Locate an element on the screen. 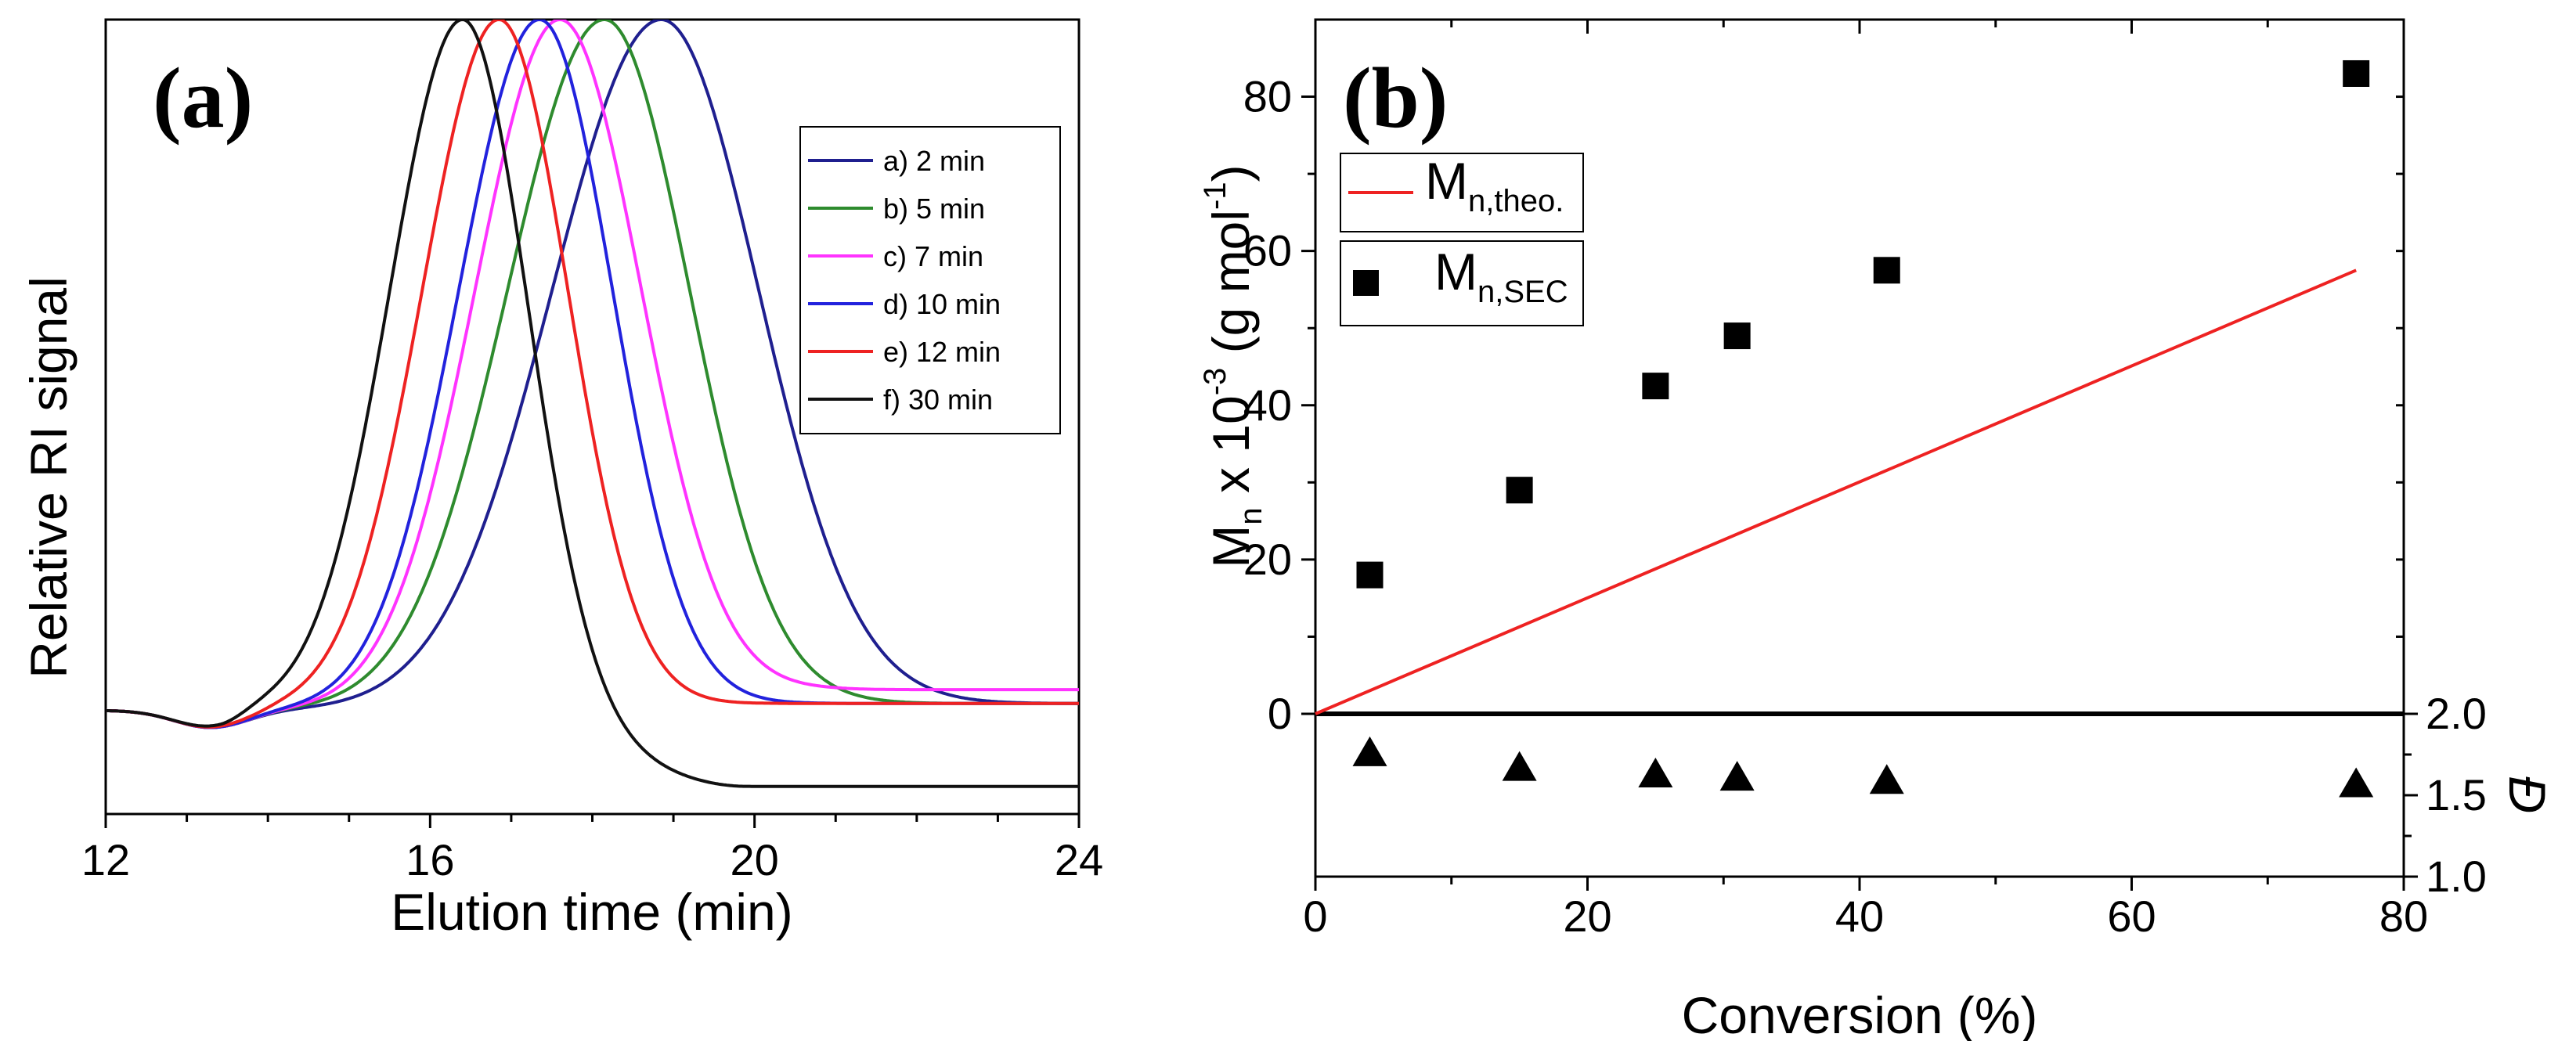 The width and height of the screenshot is (2576, 1041). y-label-part-unit-exp: -1 is located at coordinates (1215, 196).